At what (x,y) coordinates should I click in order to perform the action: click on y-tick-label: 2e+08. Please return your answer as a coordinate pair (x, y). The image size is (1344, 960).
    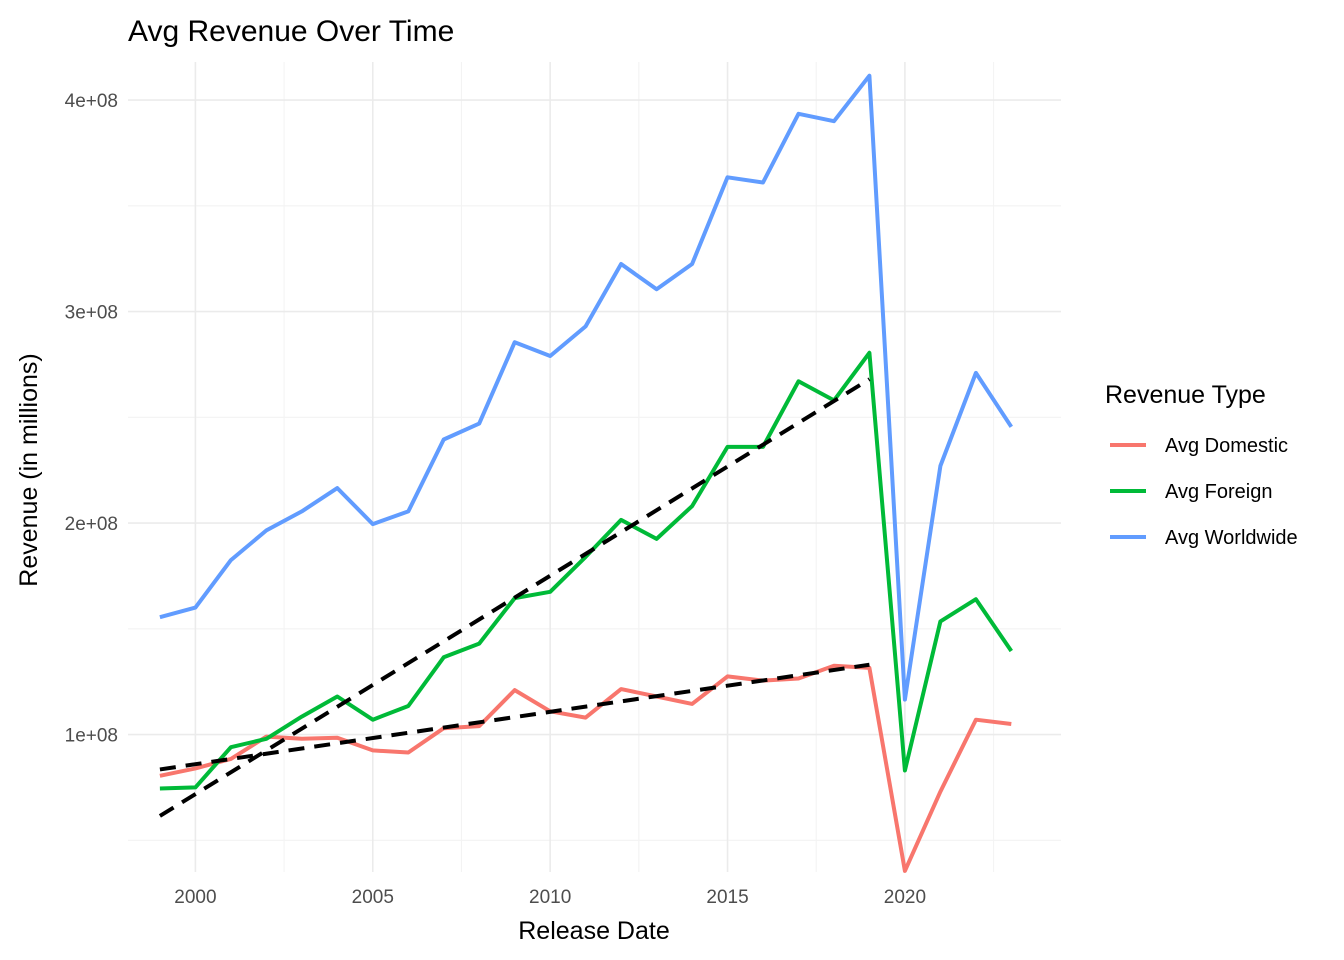
    Looking at the image, I should click on (91, 524).